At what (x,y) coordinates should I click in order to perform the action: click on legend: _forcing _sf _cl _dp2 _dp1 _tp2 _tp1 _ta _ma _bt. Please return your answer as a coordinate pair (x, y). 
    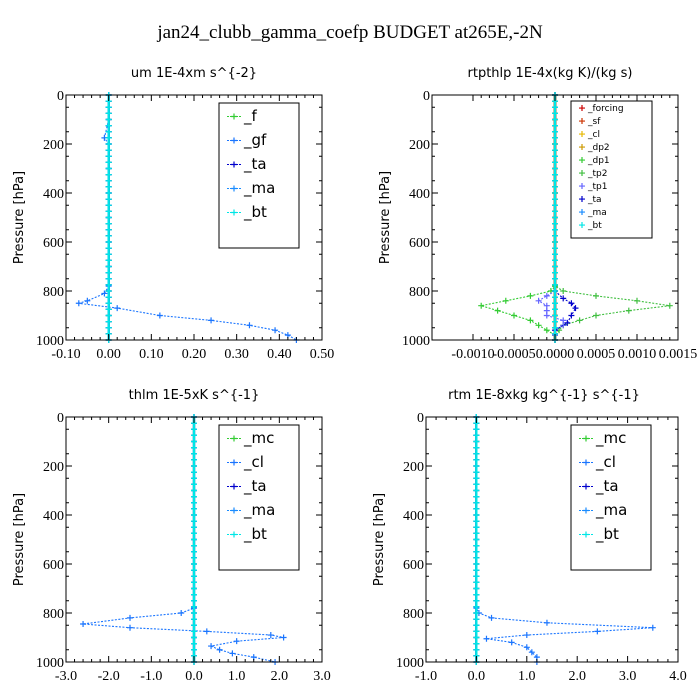
    Looking at the image, I should click on (611, 169).